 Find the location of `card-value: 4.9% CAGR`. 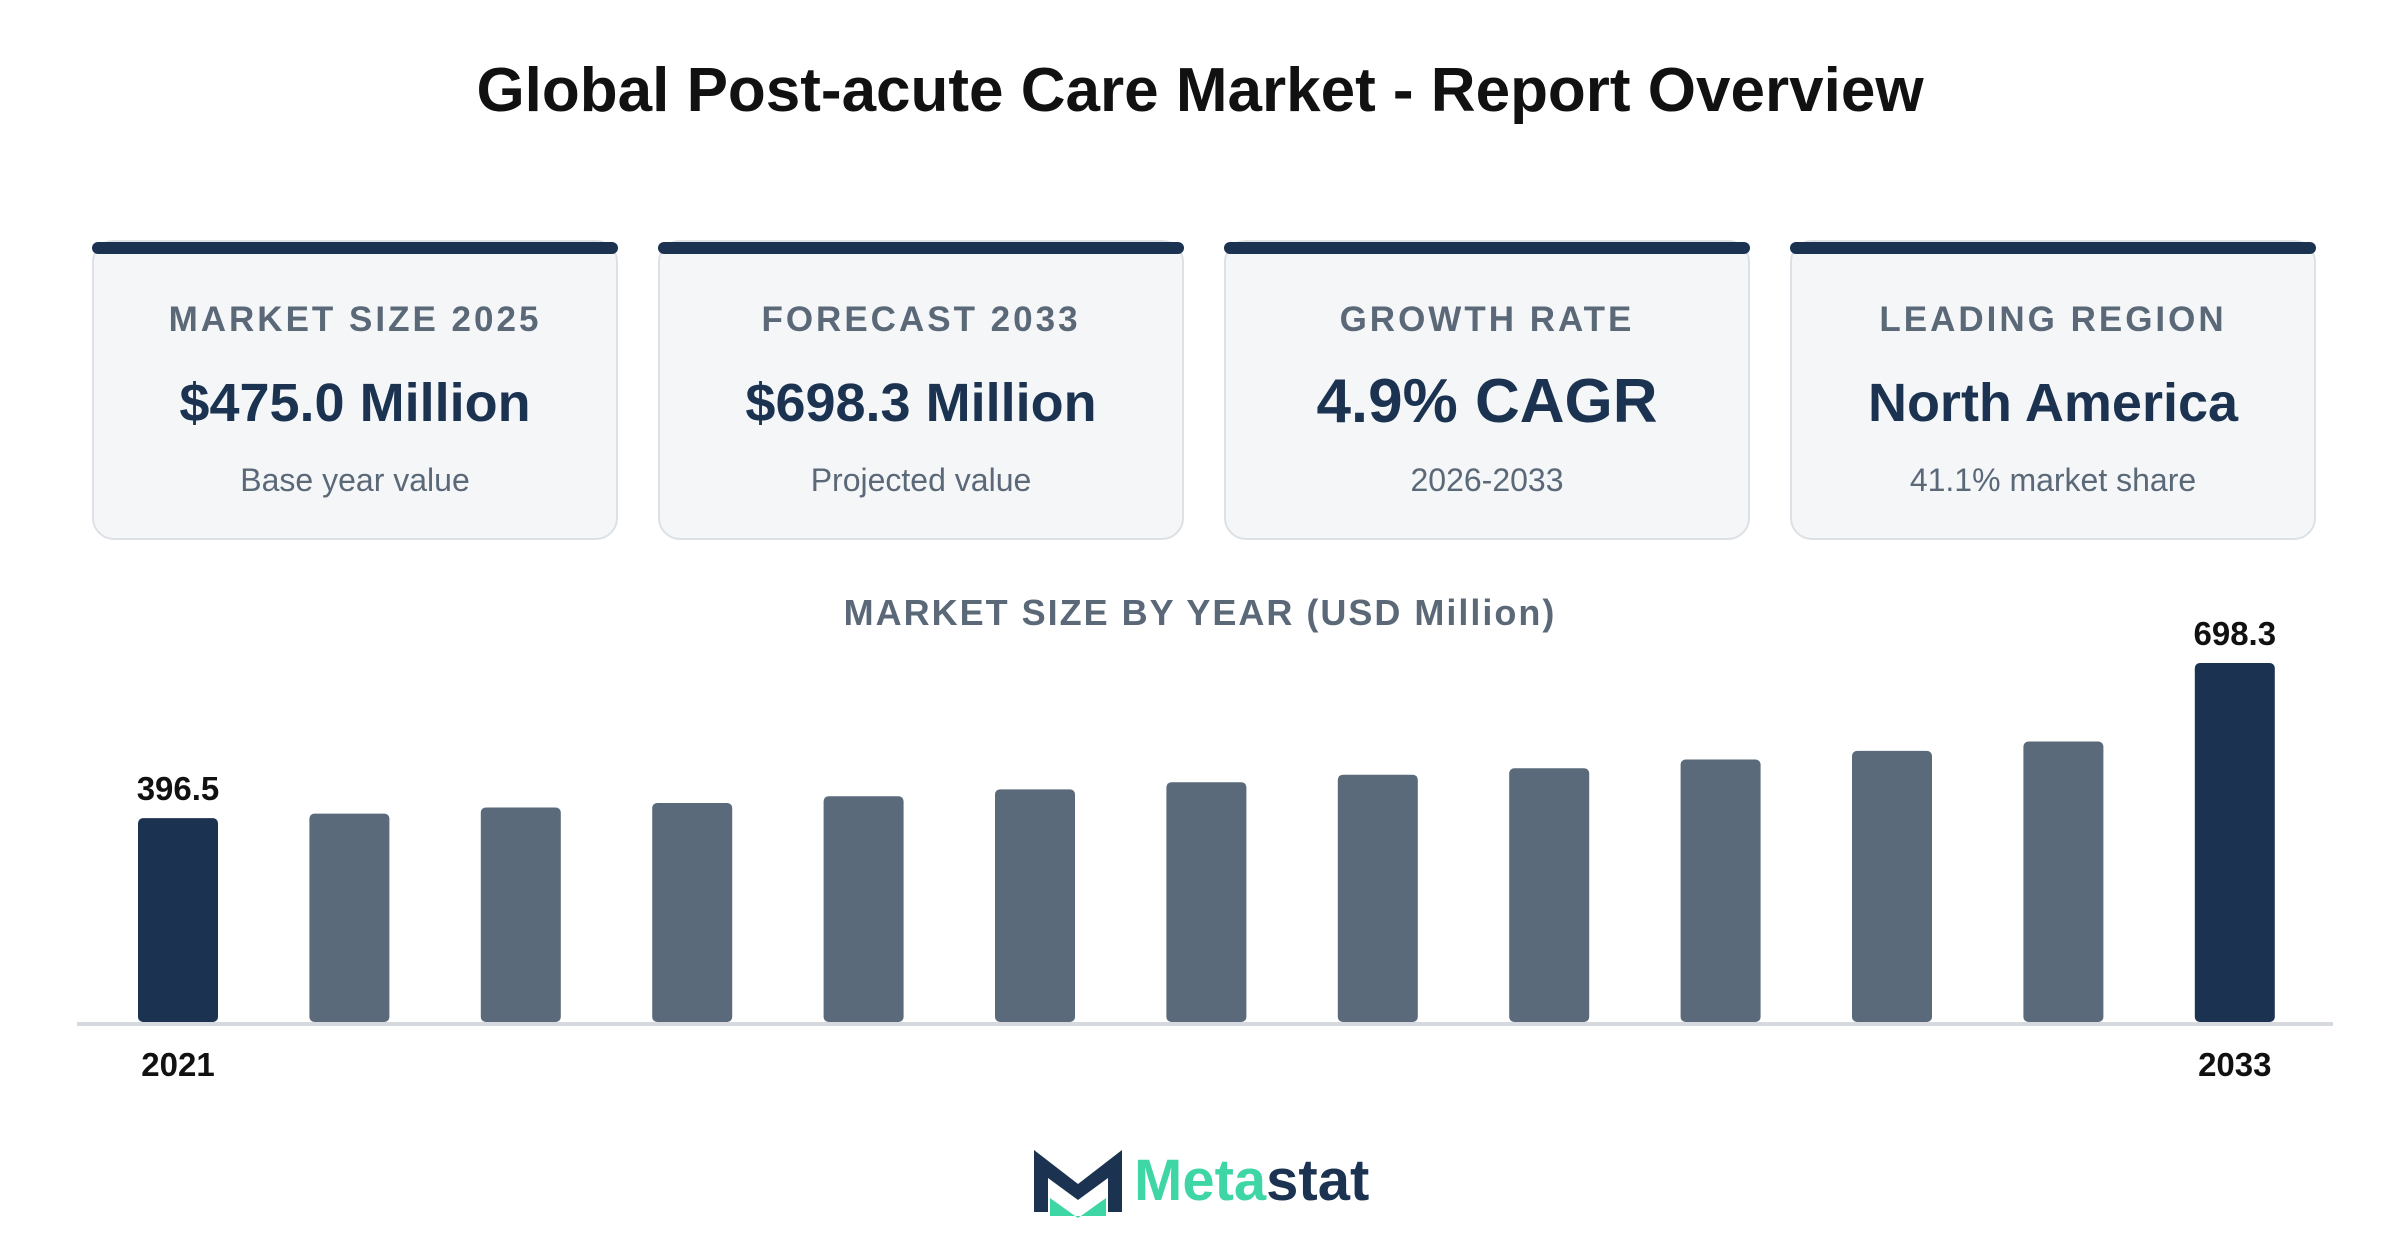

card-value: 4.9% CAGR is located at coordinates (1487, 401).